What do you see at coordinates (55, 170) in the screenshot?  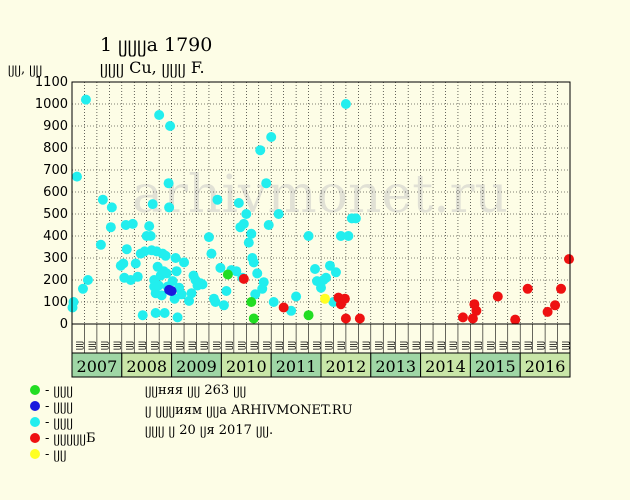 I see `y-tick-label: 700` at bounding box center [55, 170].